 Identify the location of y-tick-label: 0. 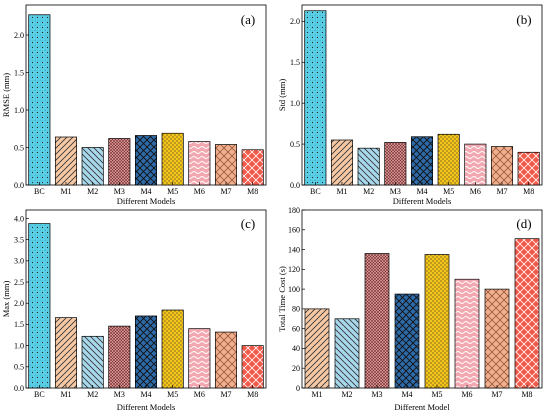
(298, 388).